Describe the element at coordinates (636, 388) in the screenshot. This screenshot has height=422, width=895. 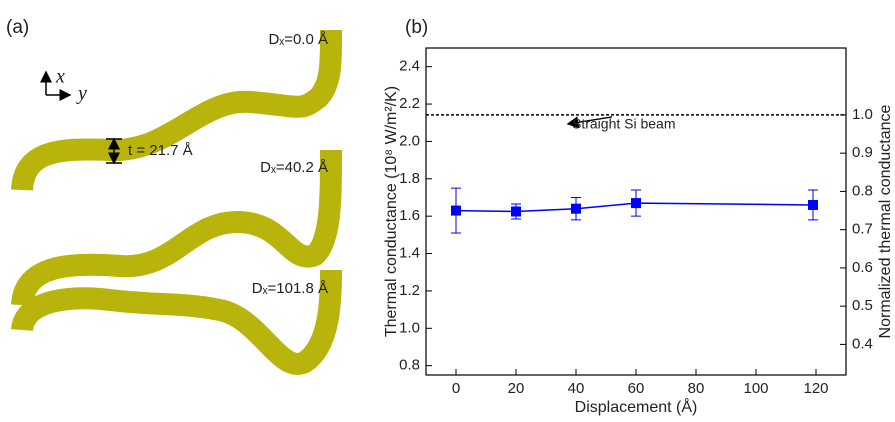
I see `x-tick-label: 60` at that location.